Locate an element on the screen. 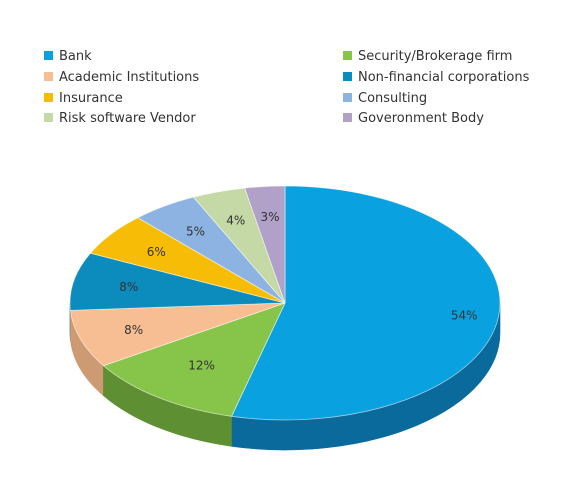 The height and width of the screenshot is (485, 564). legend-label: Goveronment Body is located at coordinates (421, 118).